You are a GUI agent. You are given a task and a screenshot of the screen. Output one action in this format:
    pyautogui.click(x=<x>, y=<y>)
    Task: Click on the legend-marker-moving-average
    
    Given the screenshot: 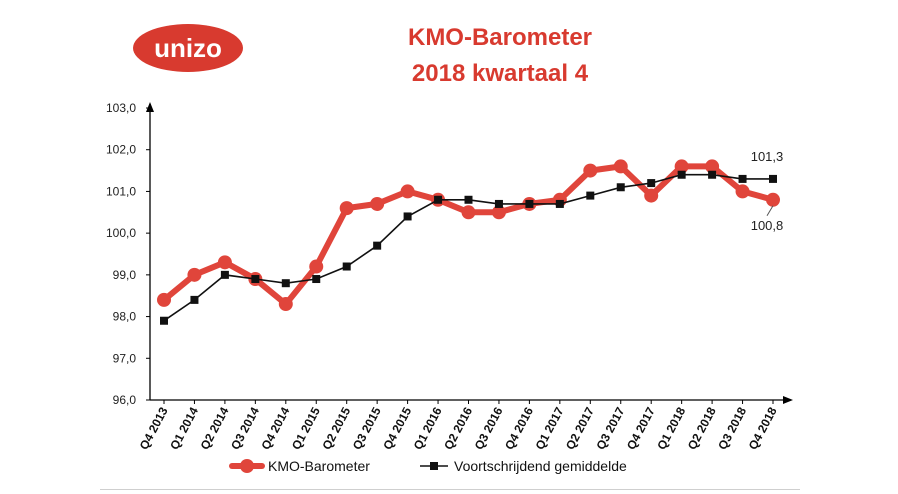 What is the action you would take?
    pyautogui.click(x=434, y=466)
    